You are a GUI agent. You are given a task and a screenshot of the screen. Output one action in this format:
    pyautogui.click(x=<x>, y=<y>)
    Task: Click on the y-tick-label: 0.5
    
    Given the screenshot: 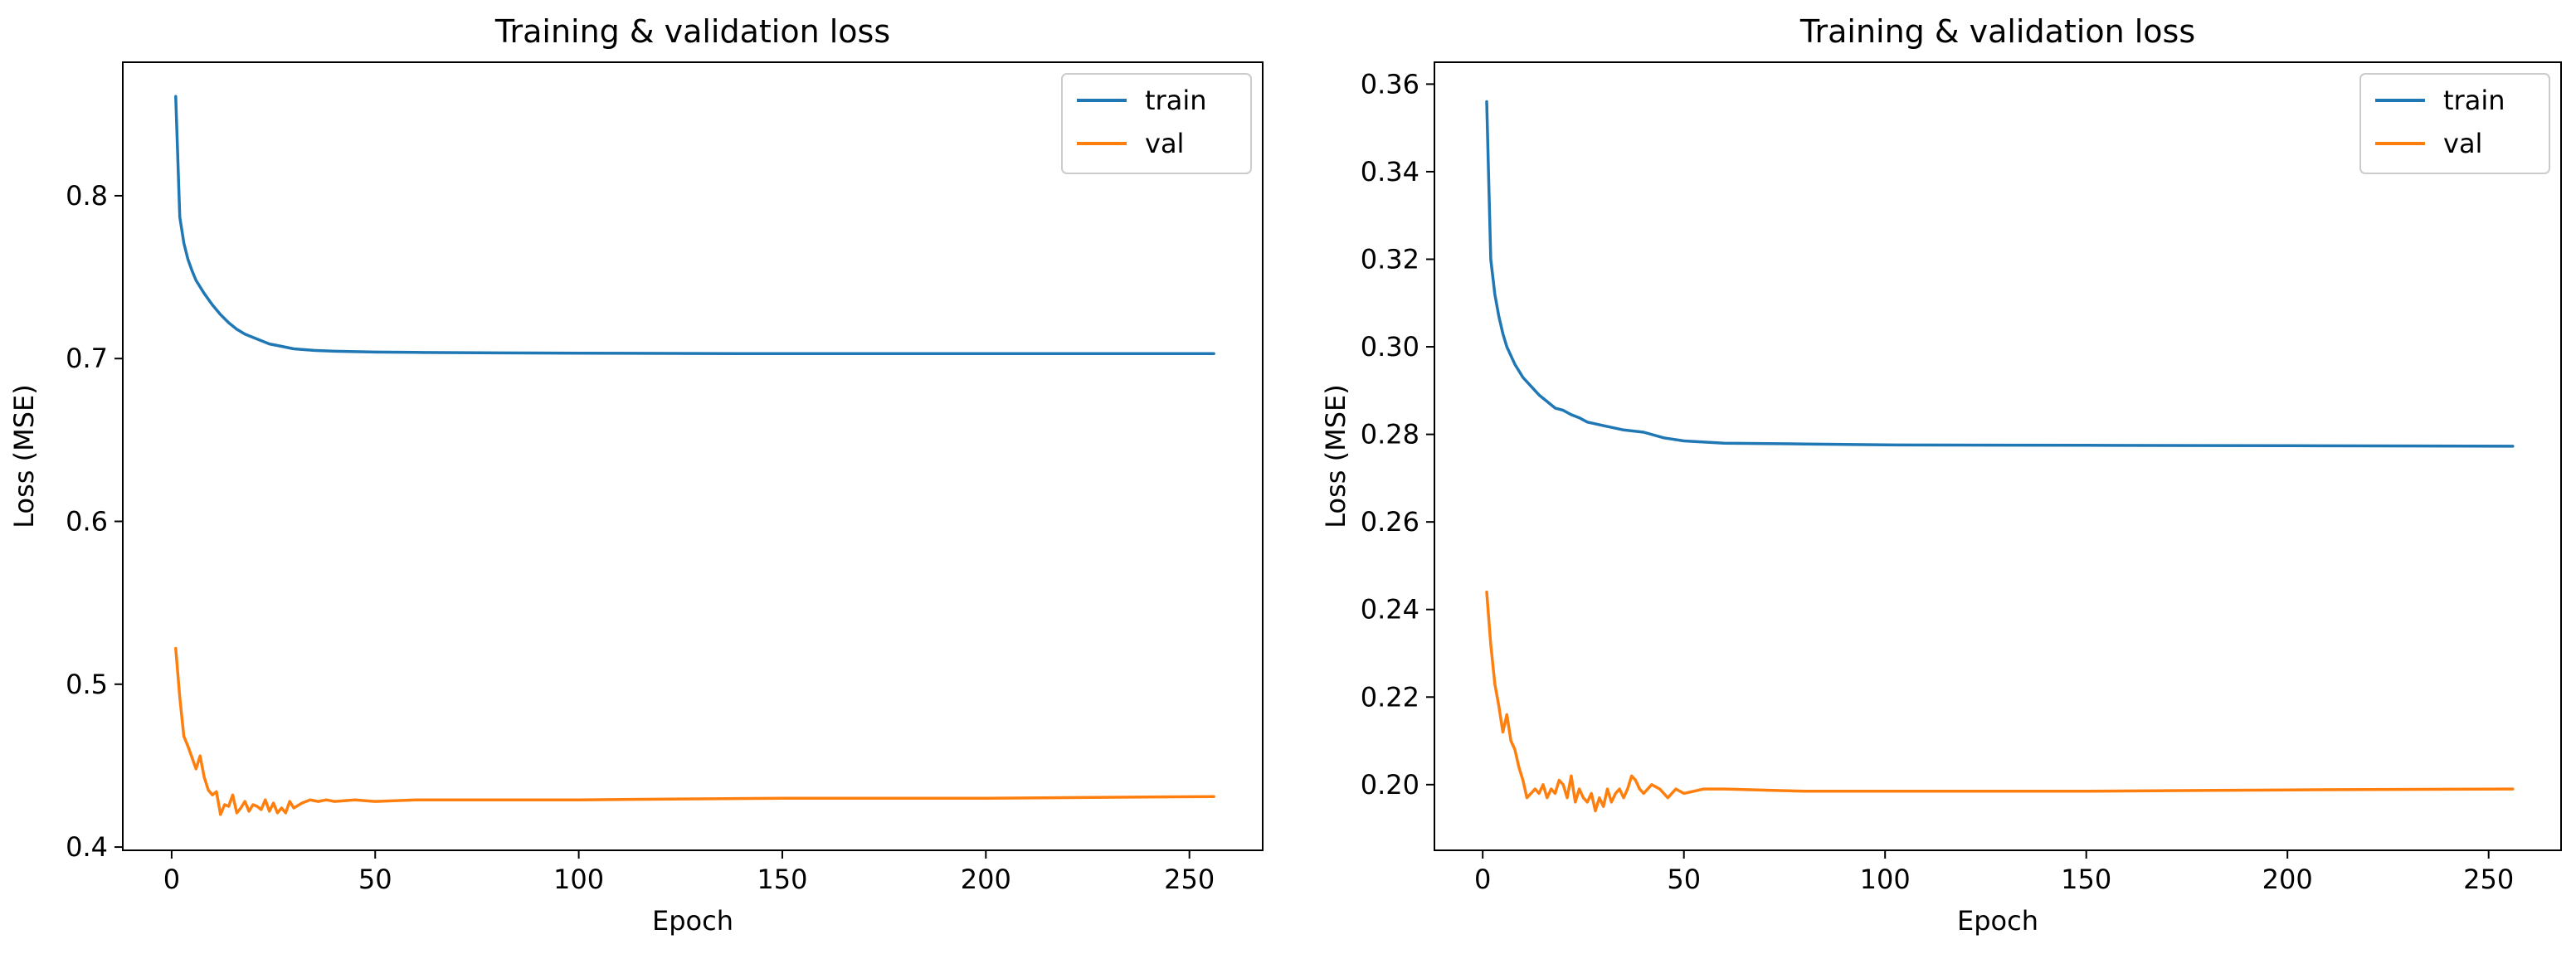 What is the action you would take?
    pyautogui.click(x=87, y=684)
    